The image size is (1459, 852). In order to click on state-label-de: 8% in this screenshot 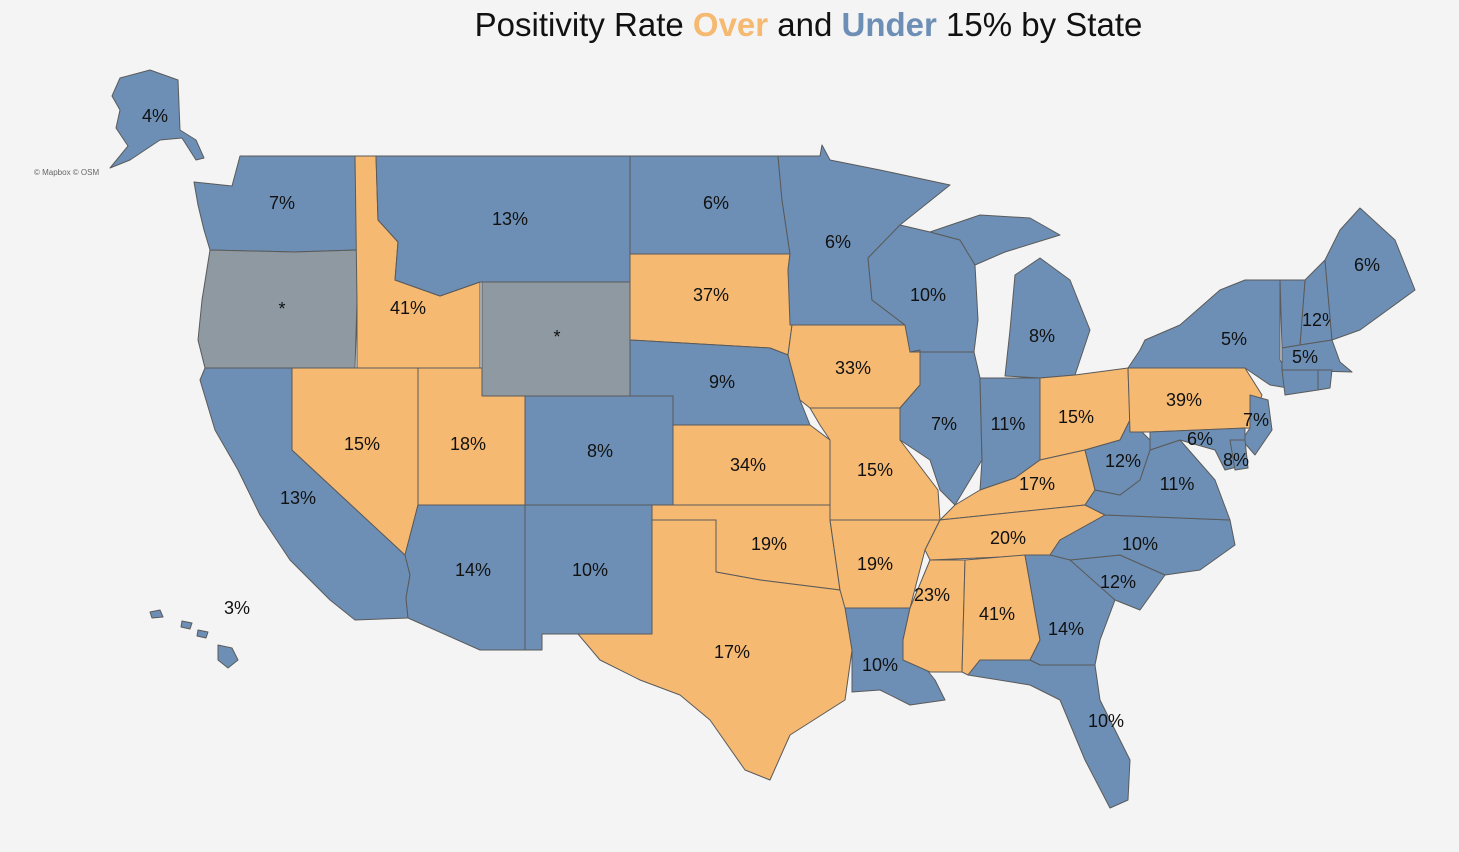, I will do `click(1236, 460)`.